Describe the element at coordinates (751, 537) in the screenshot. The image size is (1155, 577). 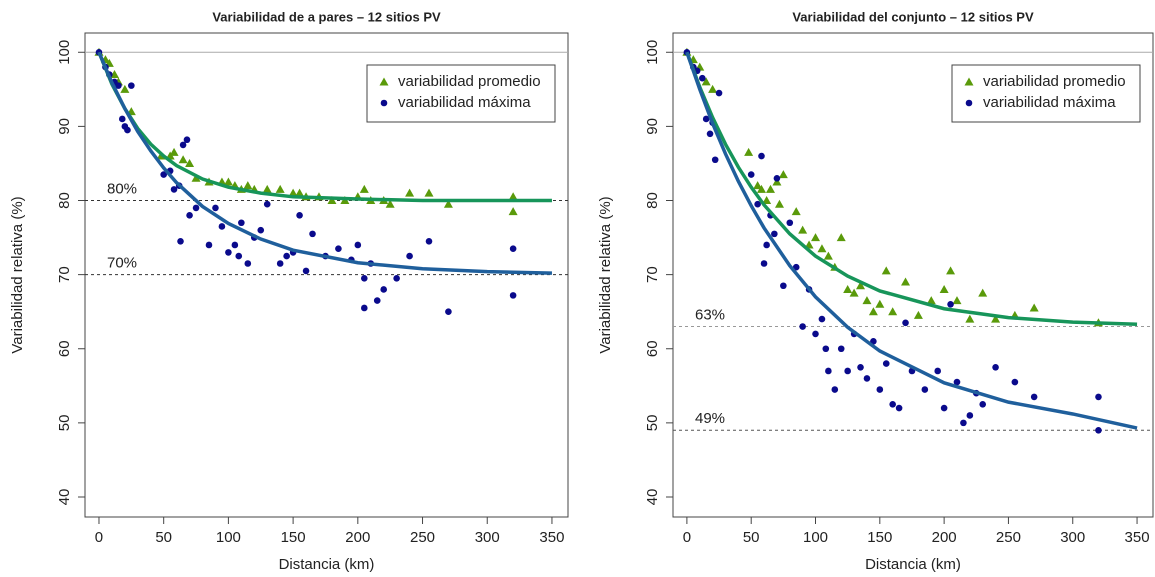
I see `x-tick-label: 50` at that location.